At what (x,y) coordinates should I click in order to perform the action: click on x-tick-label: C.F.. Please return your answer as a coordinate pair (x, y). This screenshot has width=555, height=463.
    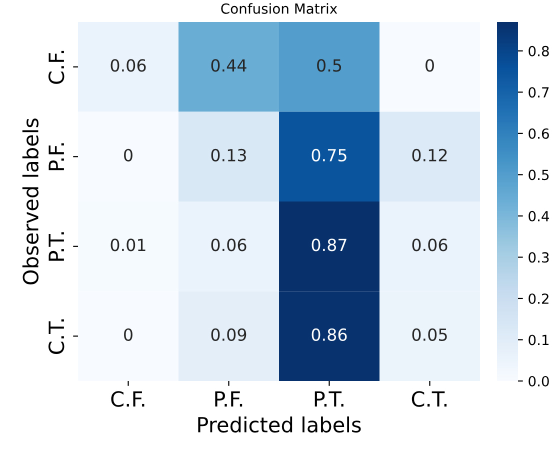
    Looking at the image, I should click on (127, 399).